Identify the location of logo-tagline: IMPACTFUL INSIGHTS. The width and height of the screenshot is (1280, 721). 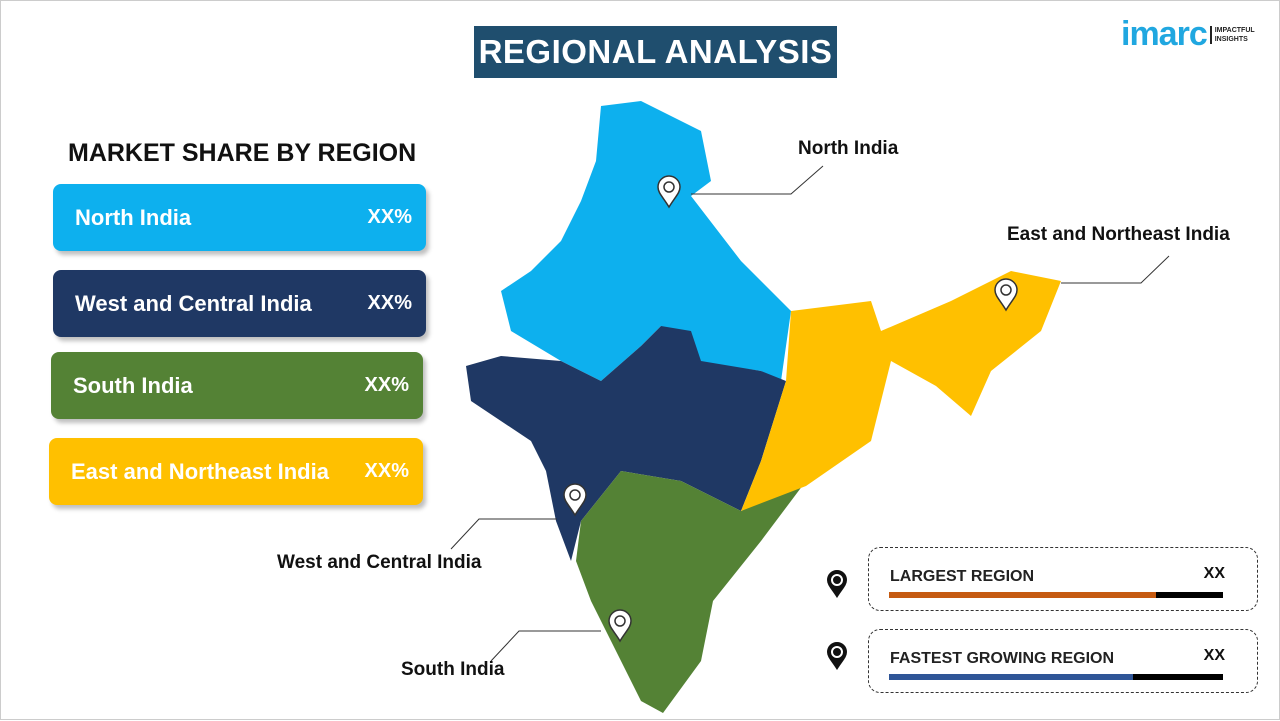
(1232, 34).